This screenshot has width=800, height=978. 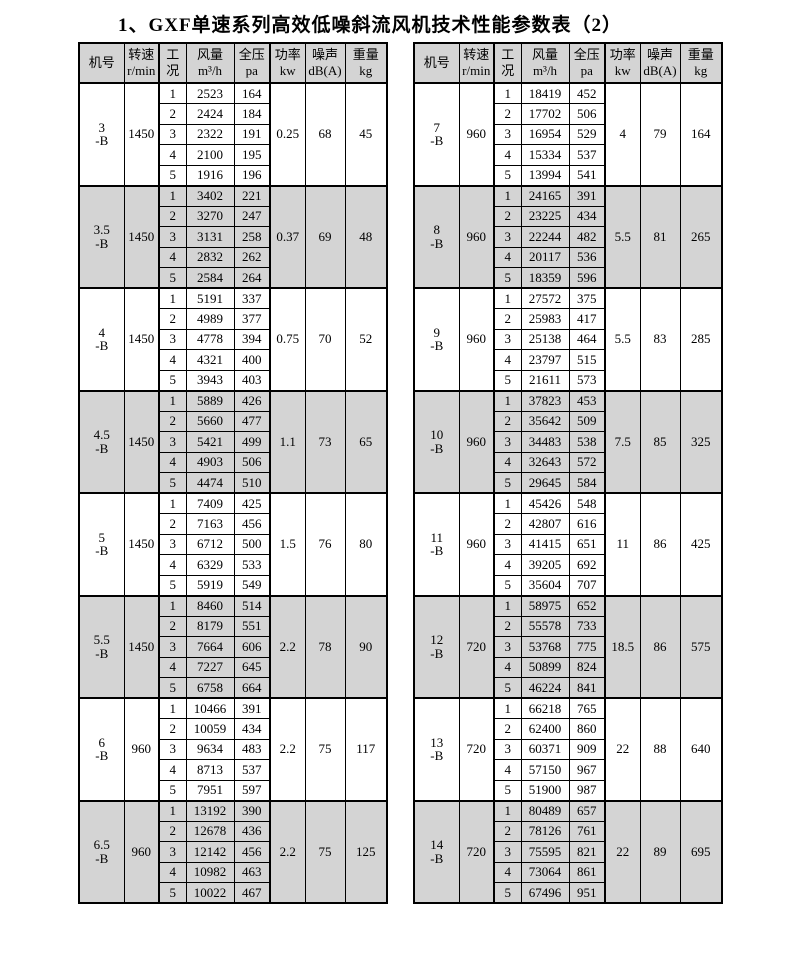 What do you see at coordinates (252, 810) in the screenshot?
I see `pressure-cell: 390` at bounding box center [252, 810].